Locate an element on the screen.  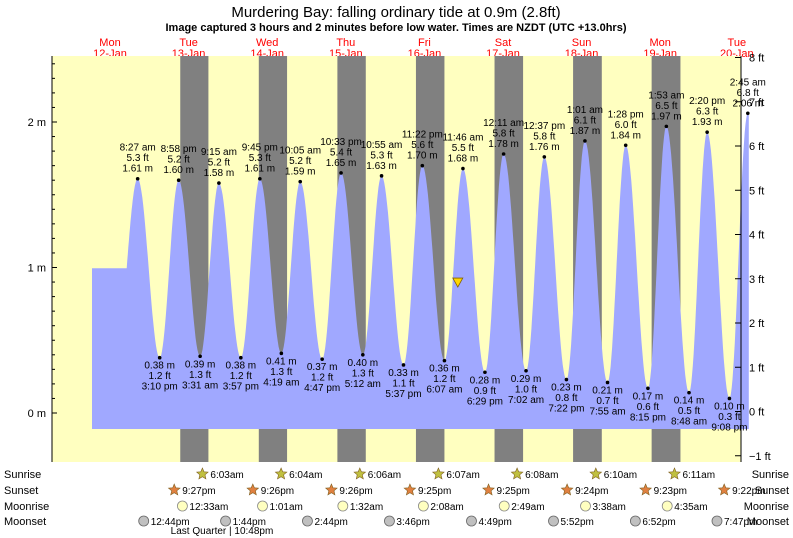
moonset-time: 3:46pm is located at coordinates (412, 522).